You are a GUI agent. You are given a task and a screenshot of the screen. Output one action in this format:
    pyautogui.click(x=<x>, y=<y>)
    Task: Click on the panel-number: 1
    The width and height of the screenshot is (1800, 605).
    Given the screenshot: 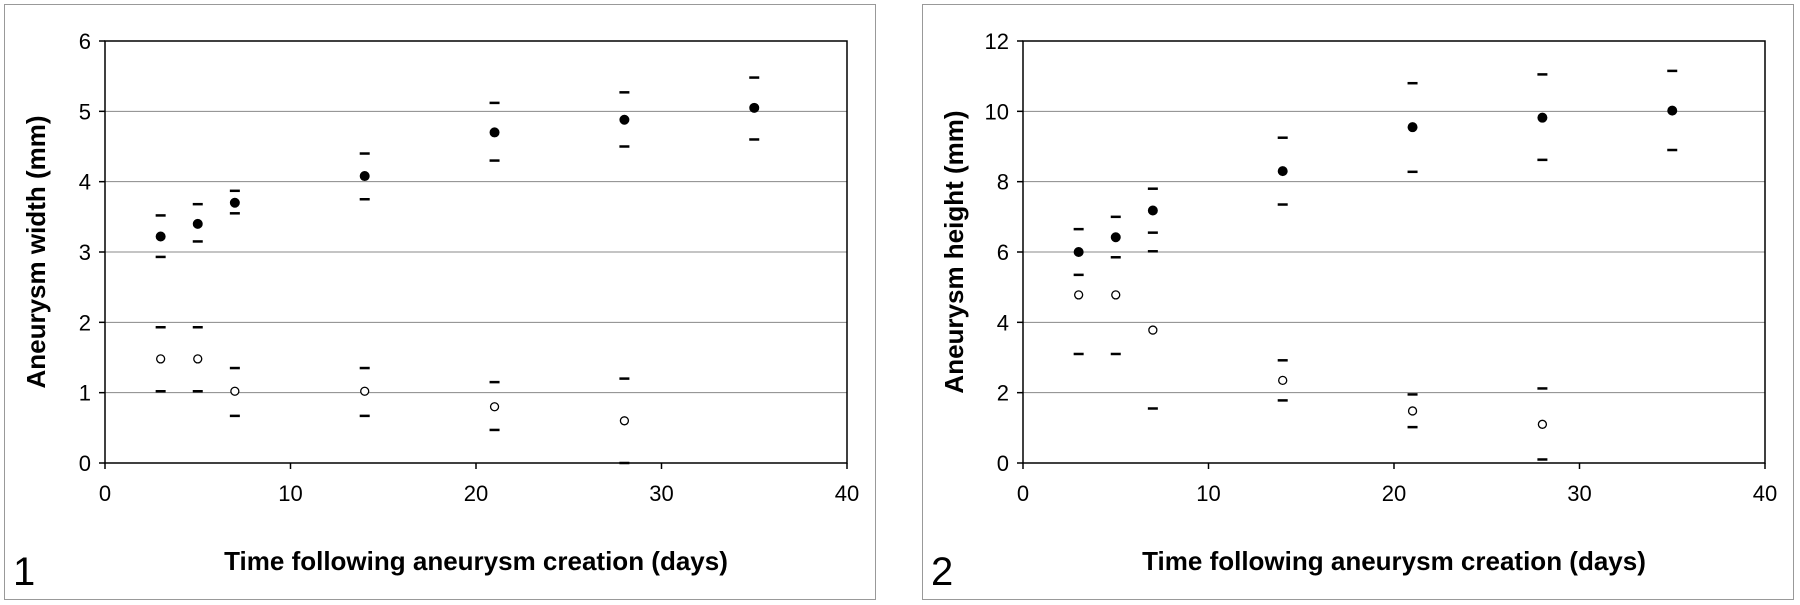 What is the action you would take?
    pyautogui.click(x=24, y=572)
    